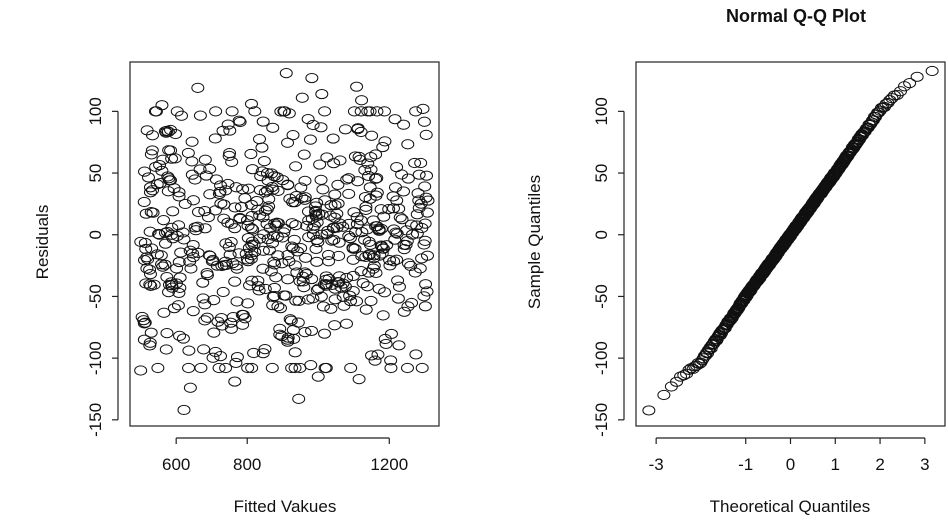  I want to click on qq-y-tick-label: 100, so click(601, 111).